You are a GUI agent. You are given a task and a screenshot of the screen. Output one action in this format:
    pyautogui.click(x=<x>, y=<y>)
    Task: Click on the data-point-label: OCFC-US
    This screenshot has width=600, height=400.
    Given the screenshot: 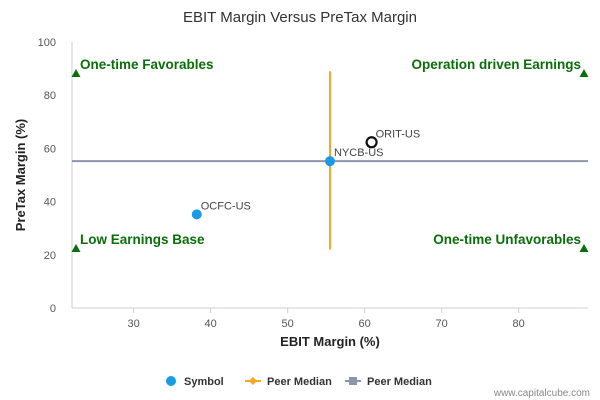 What is the action you would take?
    pyautogui.click(x=226, y=206)
    